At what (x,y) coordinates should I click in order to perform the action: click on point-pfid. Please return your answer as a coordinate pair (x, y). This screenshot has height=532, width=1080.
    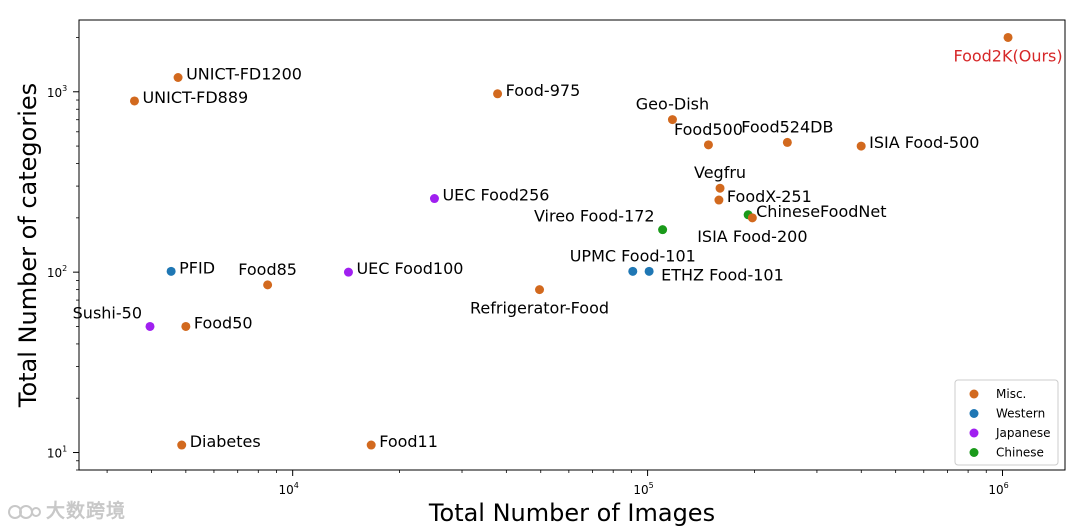
    Looking at the image, I should click on (171, 271).